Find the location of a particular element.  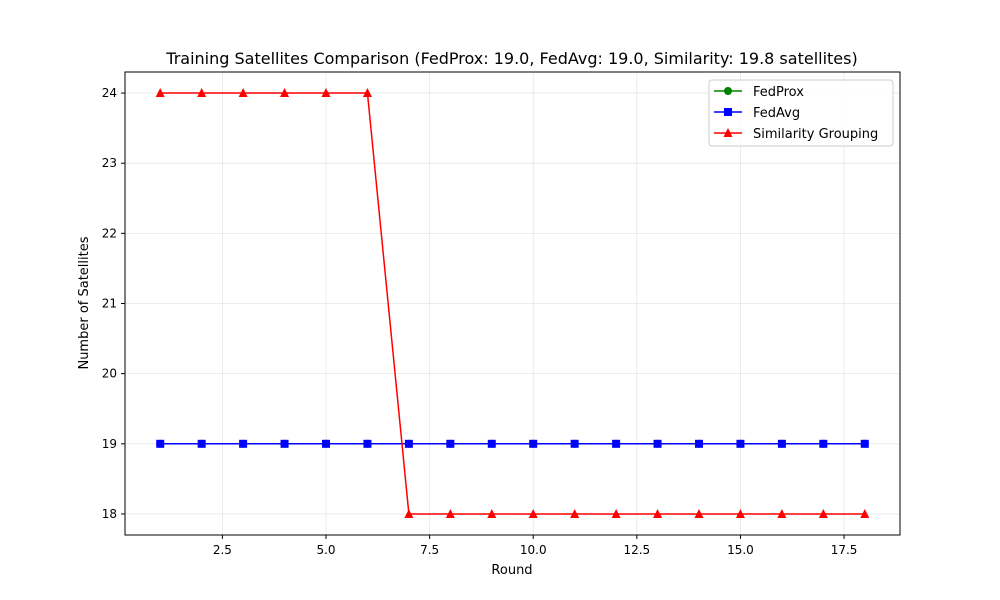

y-tick-label: 22 is located at coordinates (109, 233).